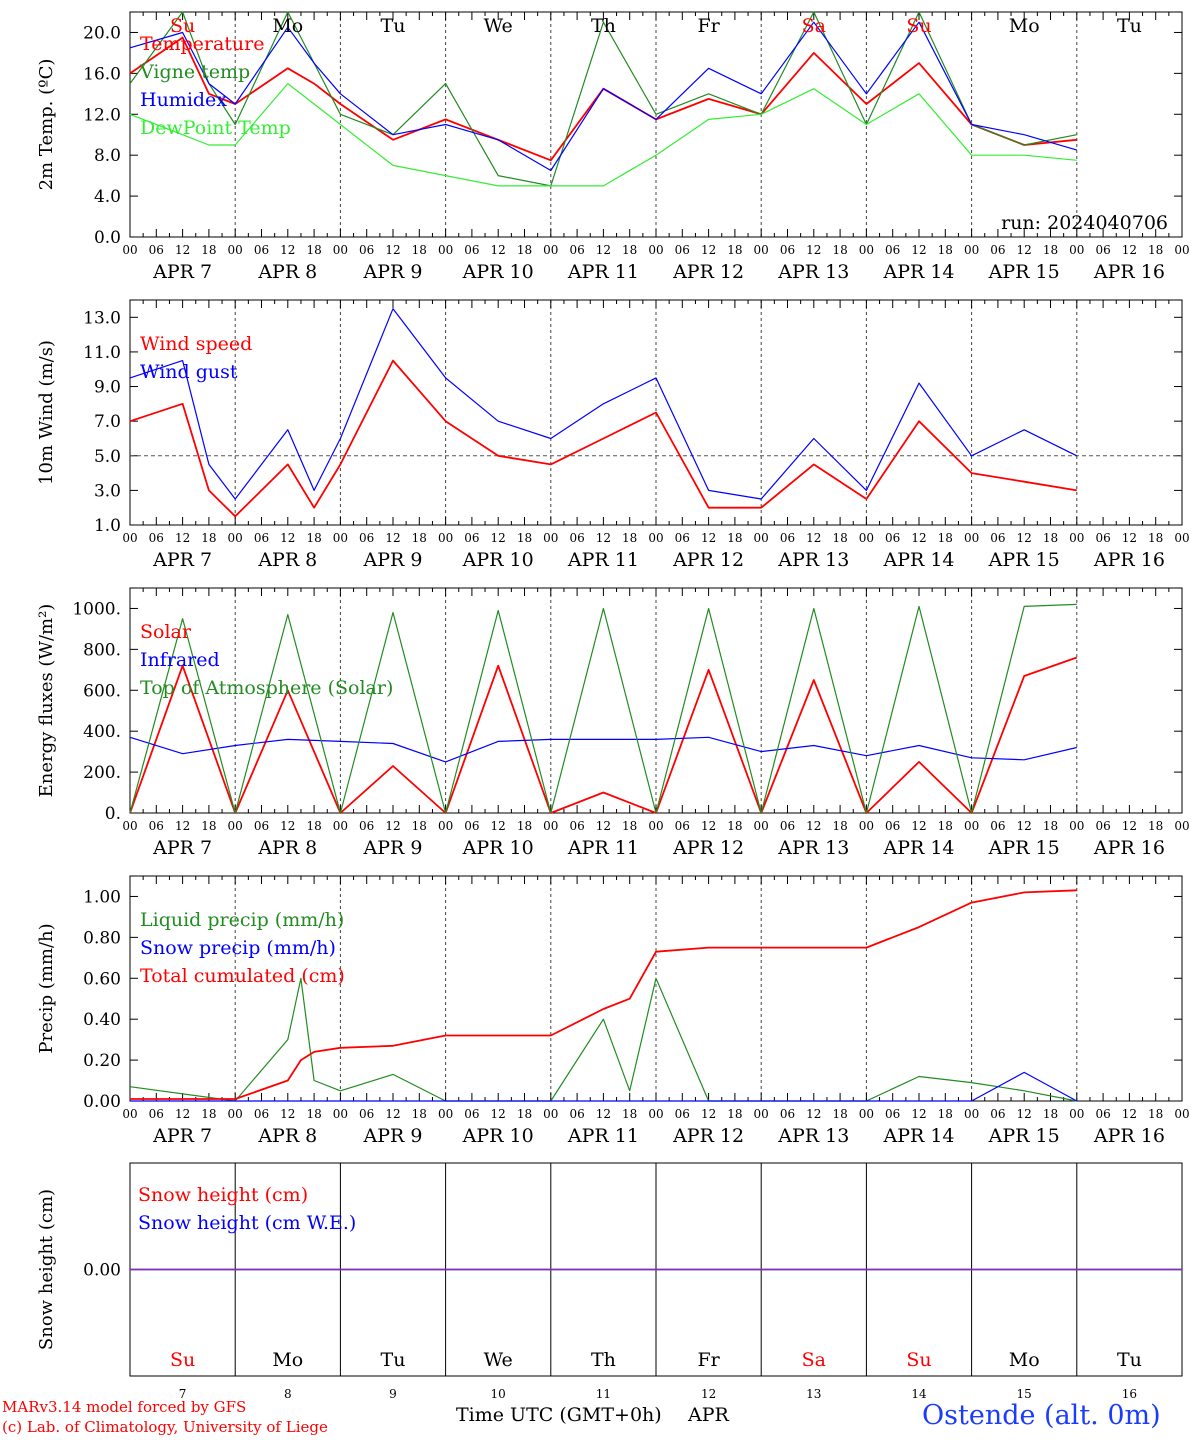 Image resolution: width=1194 pixels, height=1440 pixels. I want to click on credit-line-1: MARv3.14 model forced by GFS, so click(124, 1407).